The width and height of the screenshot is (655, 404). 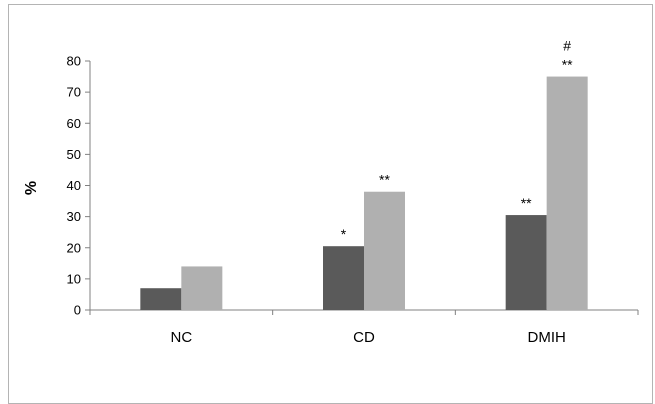 I want to click on y-tick-label: 20, so click(x=74, y=247).